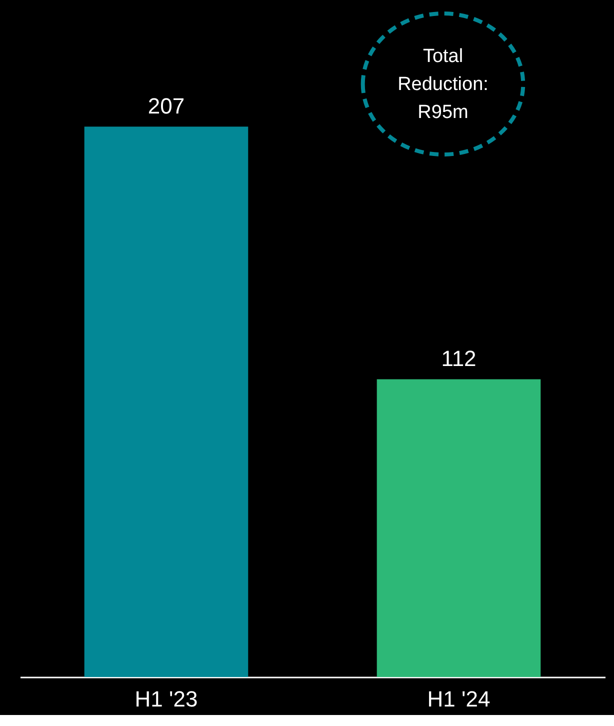  Describe the element at coordinates (166, 699) in the screenshot. I see `x-tick-label: H1 '23` at that location.